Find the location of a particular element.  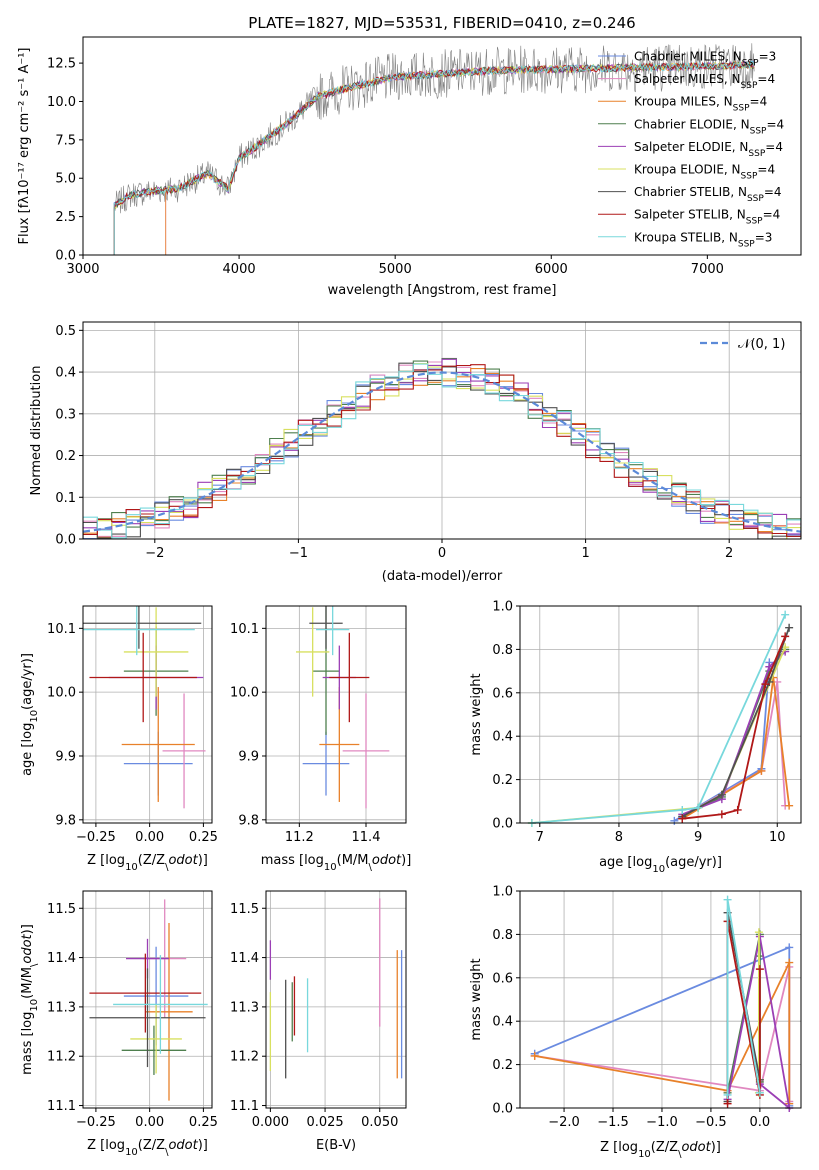

y-tick-label: 0.5 is located at coordinates (65, 331).